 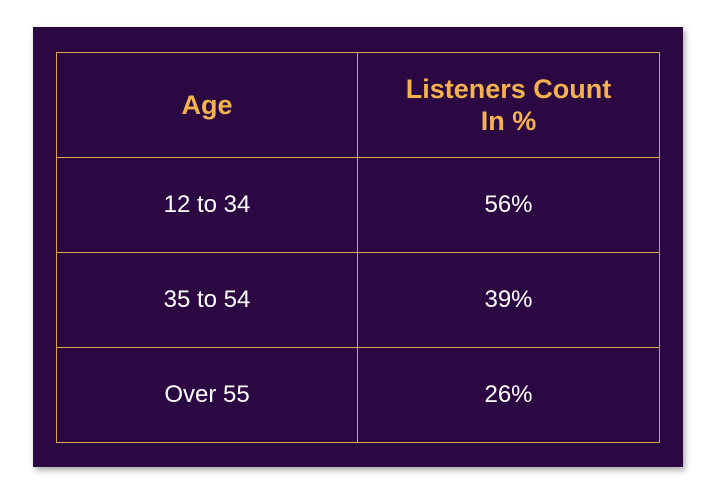 I want to click on header-age: Age, so click(x=207, y=105).